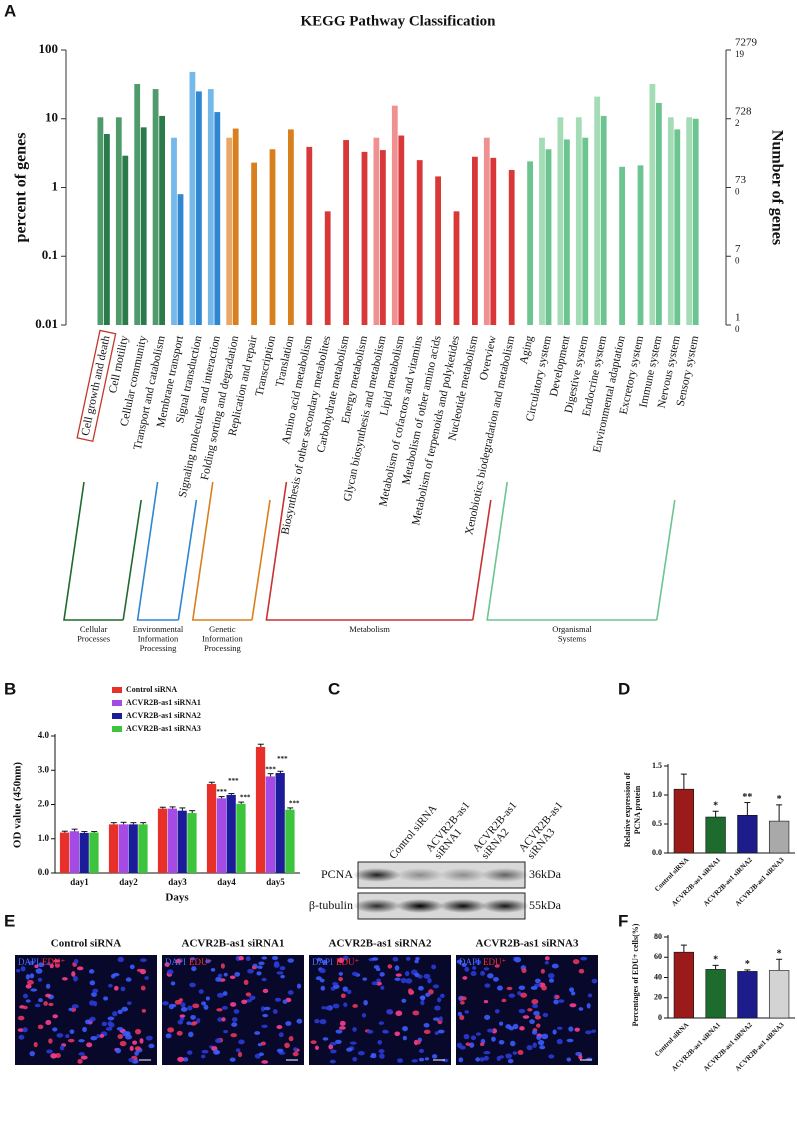 The image size is (797, 1134). Describe the element at coordinates (657, 823) in the screenshot. I see `y-tick-label: 0.5` at that location.